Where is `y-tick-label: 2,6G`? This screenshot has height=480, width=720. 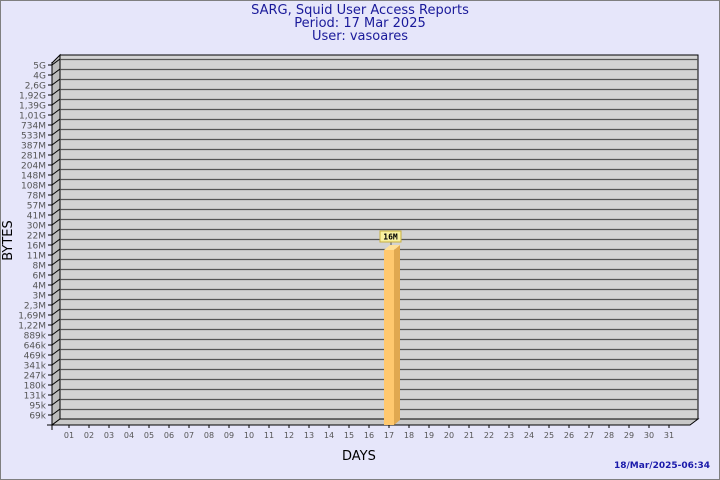
y-tick-label: 2,6G is located at coordinates (35, 87).